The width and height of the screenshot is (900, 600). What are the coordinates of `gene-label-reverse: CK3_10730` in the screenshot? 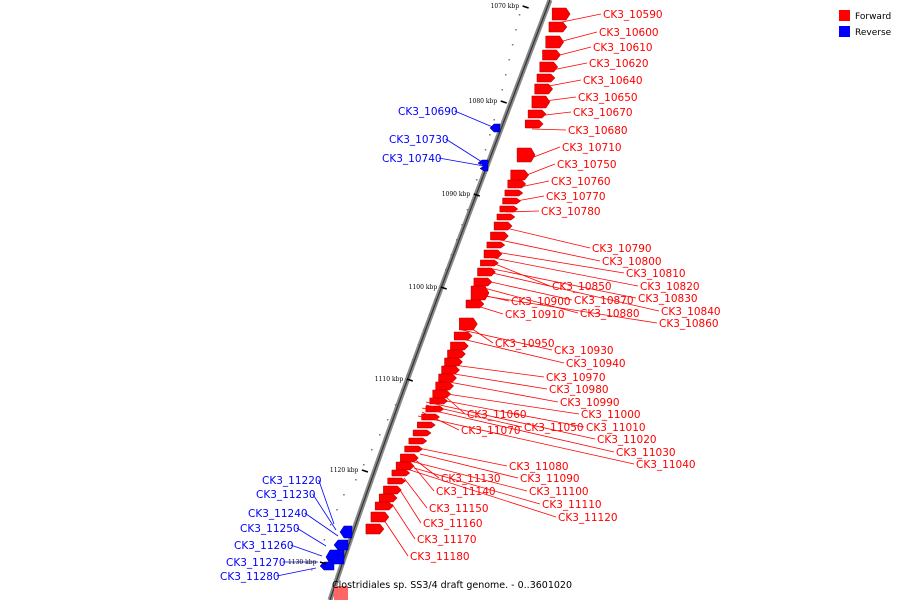 It's located at (419, 140).